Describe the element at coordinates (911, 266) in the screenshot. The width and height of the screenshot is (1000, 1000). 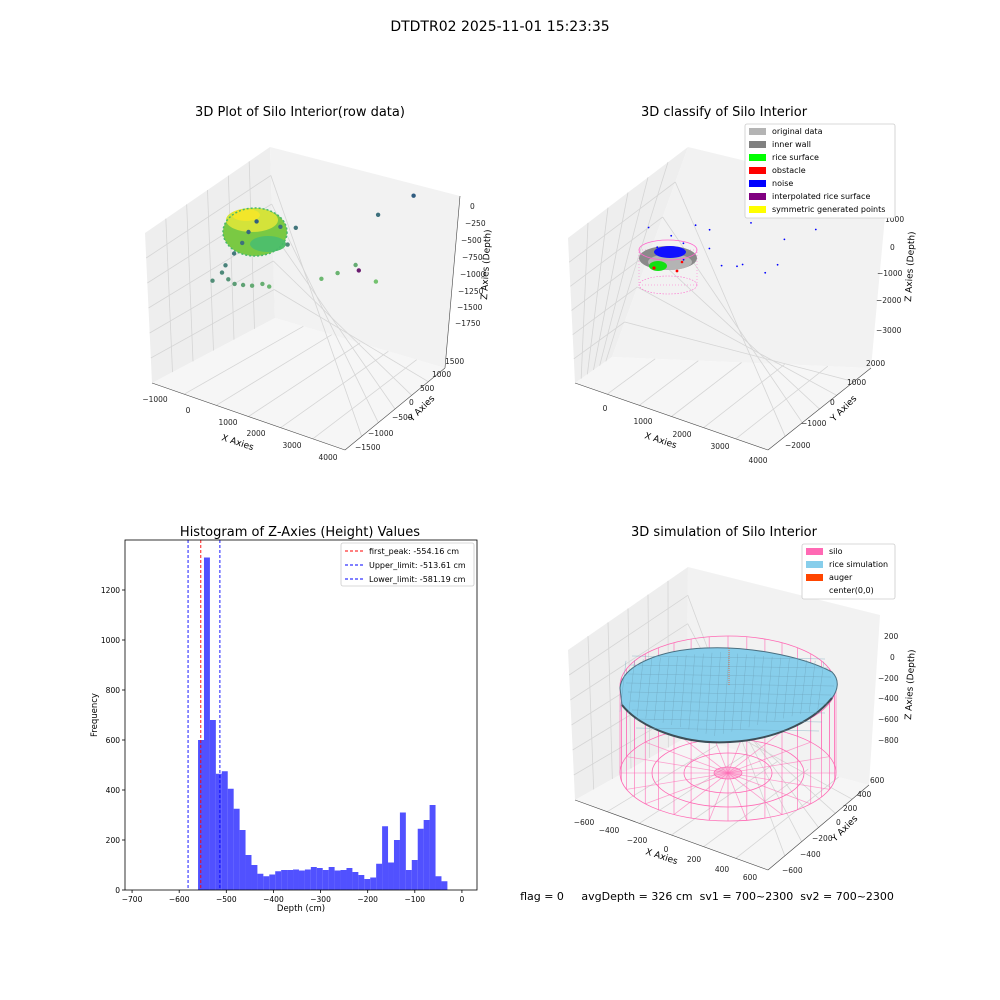
I see `classify-z-label: Z Axies (Depth)` at that location.